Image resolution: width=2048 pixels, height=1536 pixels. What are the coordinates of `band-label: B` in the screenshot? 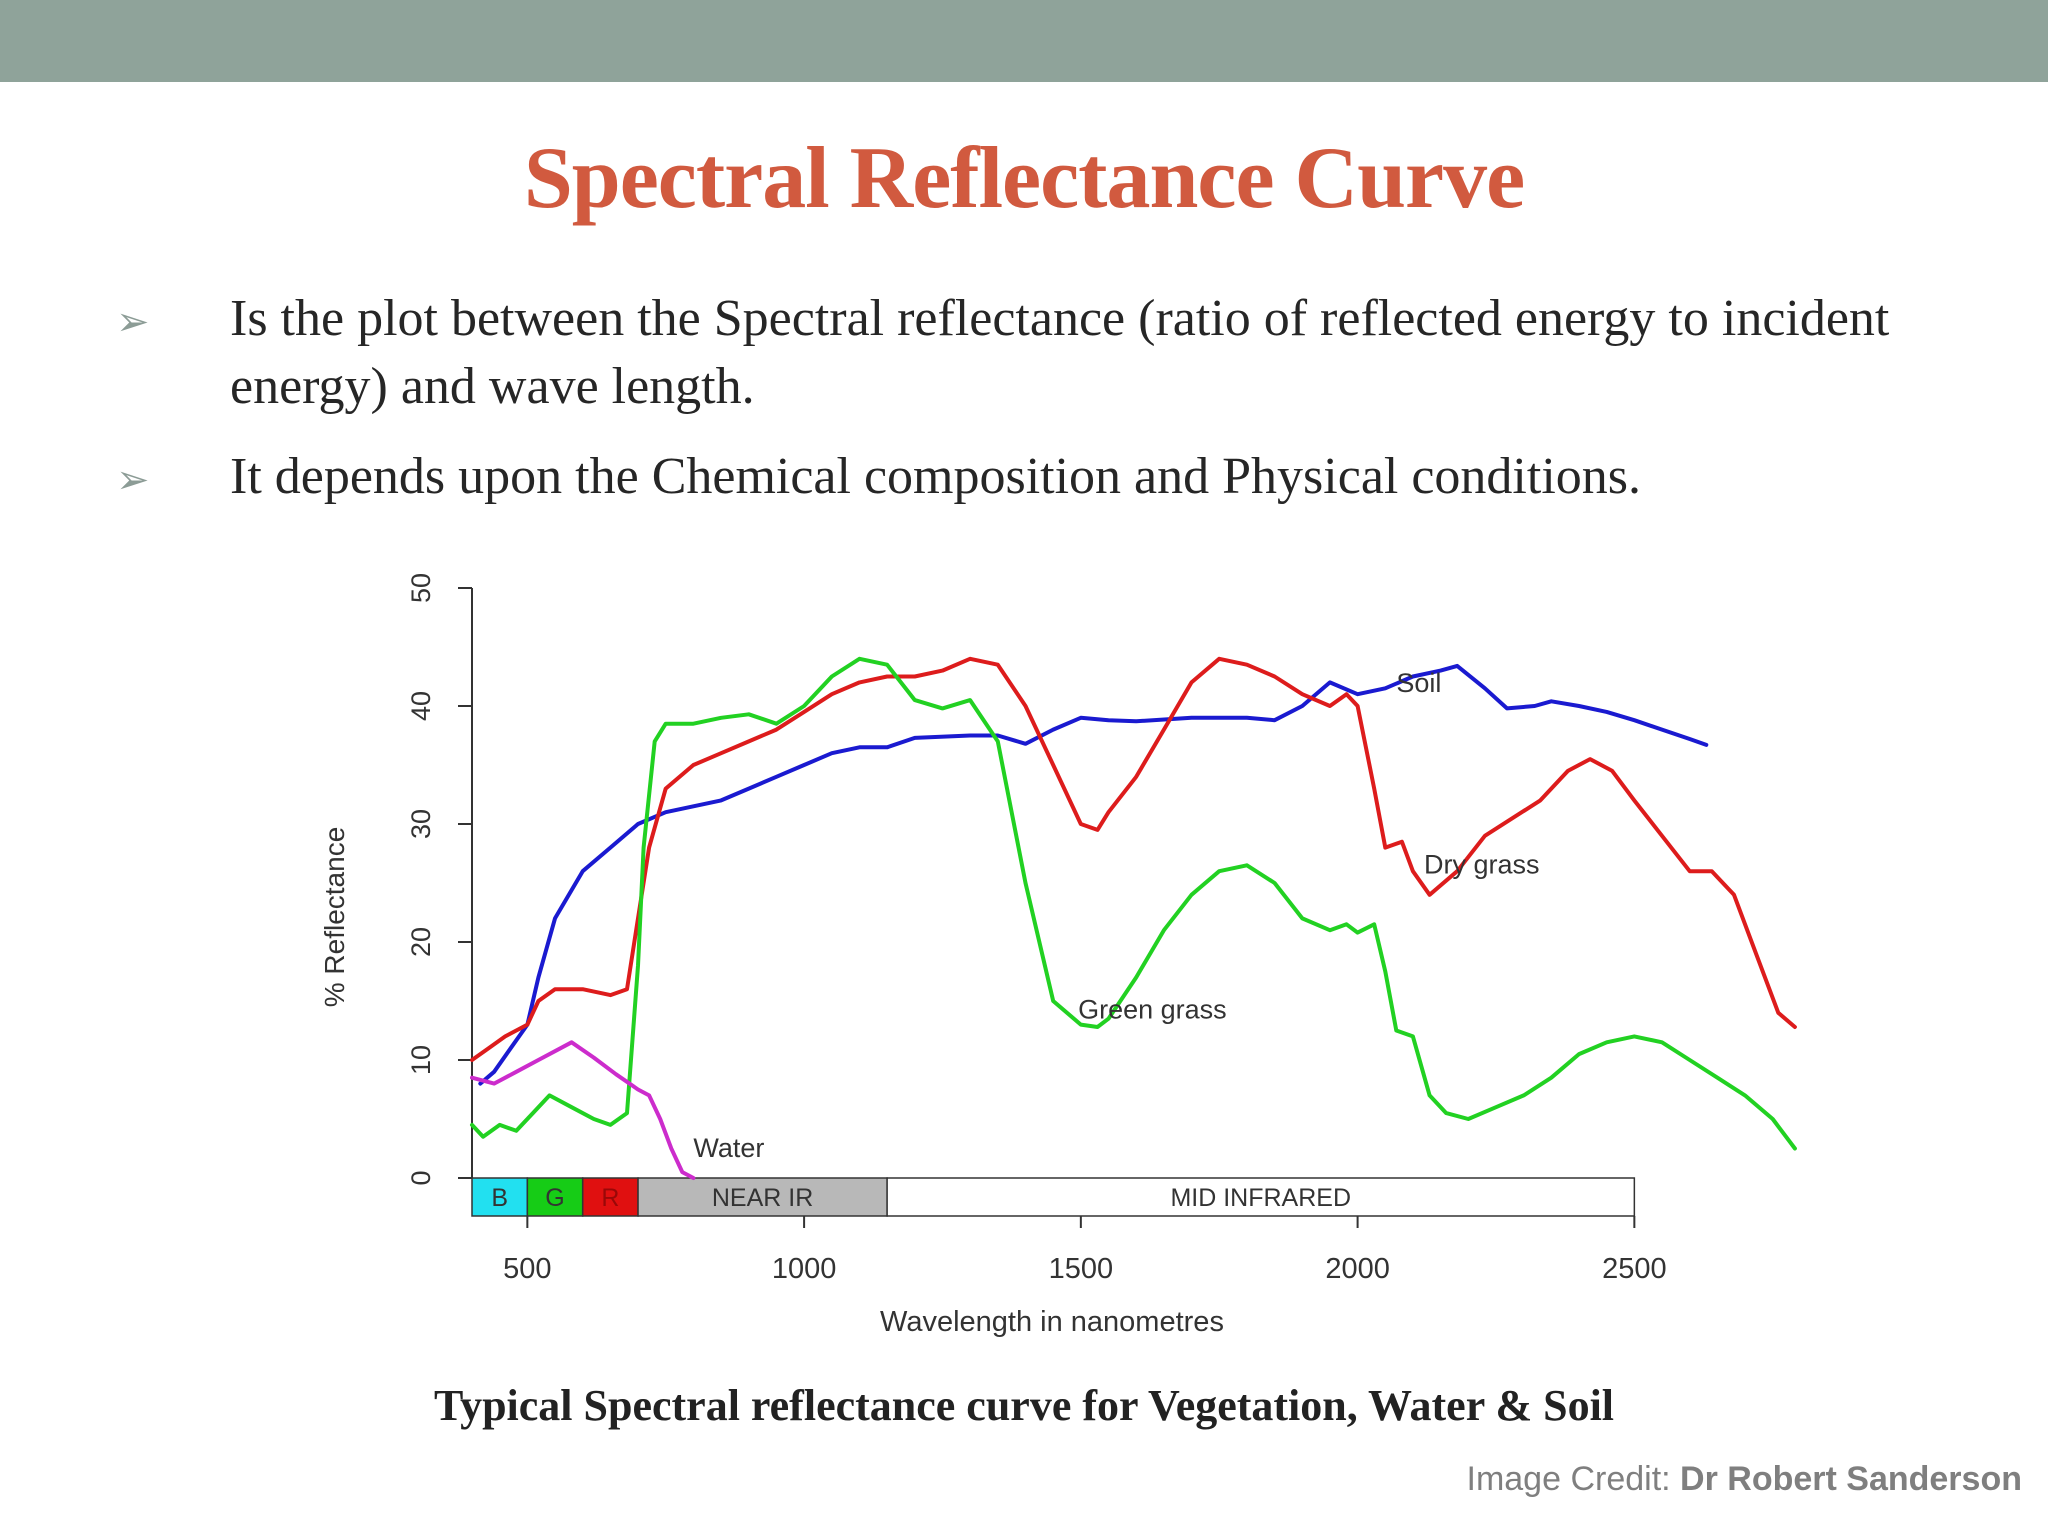 It's located at (499, 1198).